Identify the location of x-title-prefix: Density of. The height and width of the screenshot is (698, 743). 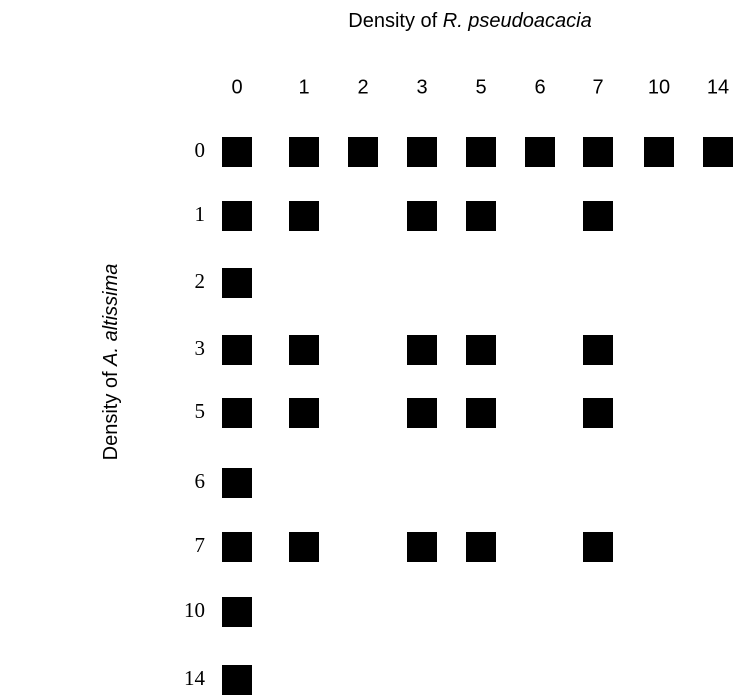
(392, 21).